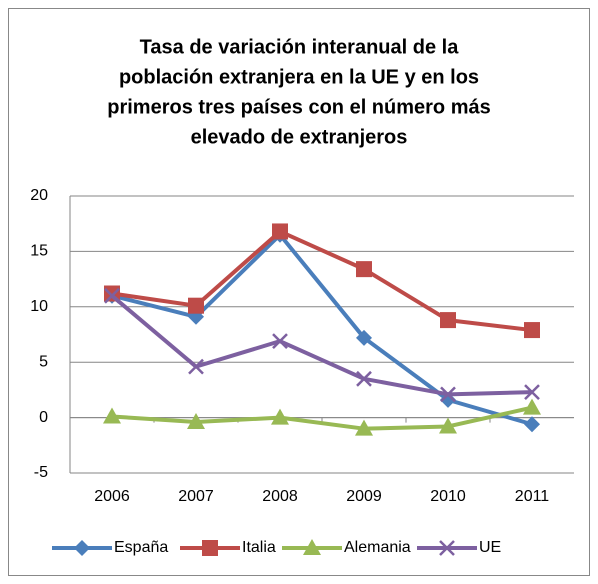  What do you see at coordinates (141, 547) in the screenshot?
I see `legend-label: España` at bounding box center [141, 547].